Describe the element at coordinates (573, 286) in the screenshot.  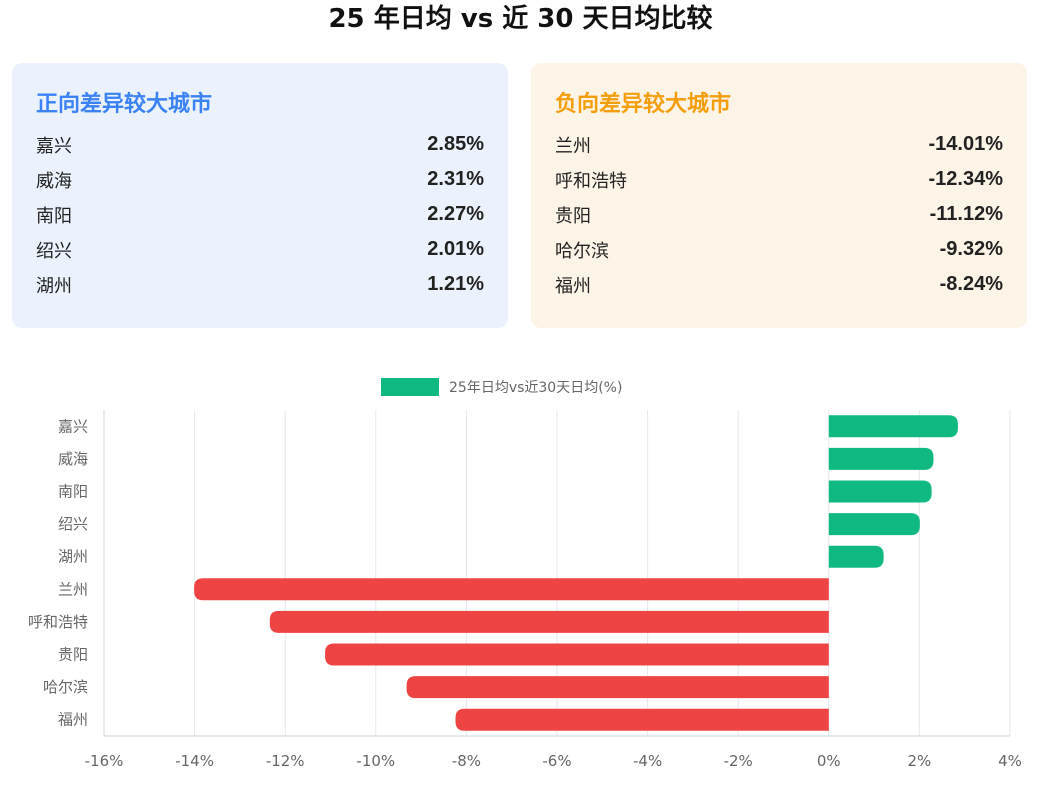
I see `city-name: 福州` at that location.